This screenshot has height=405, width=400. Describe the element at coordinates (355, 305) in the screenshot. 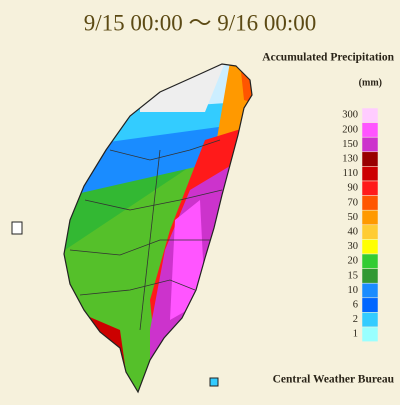

I see `legend-label: 6` at that location.